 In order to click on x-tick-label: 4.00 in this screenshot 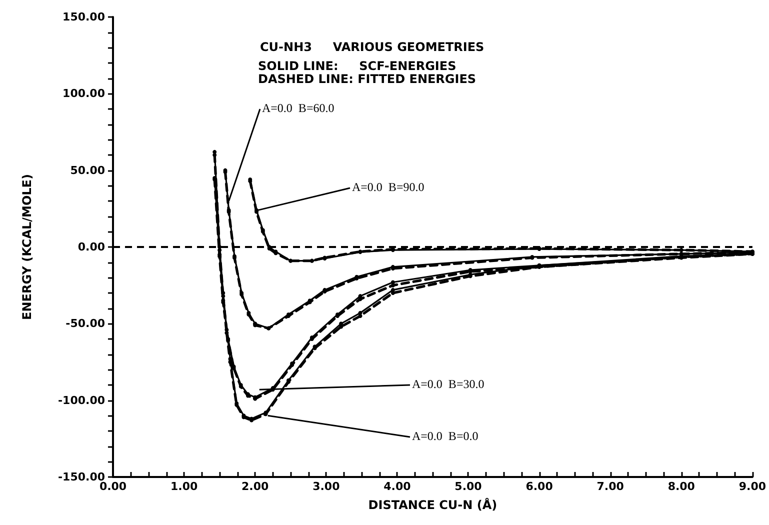, I will do `click(398, 486)`.